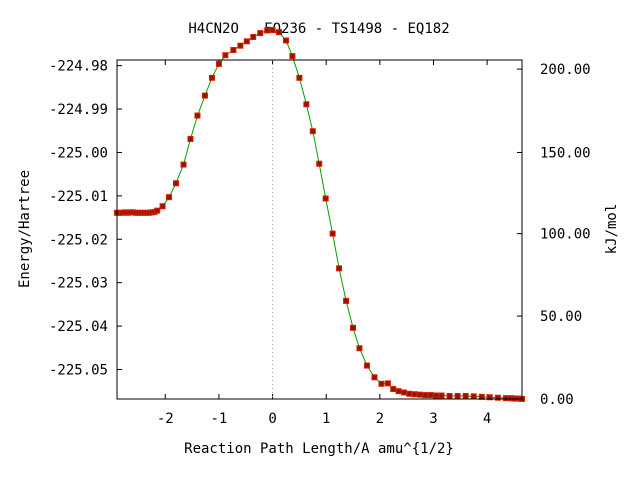  Describe the element at coordinates (78, 67) in the screenshot. I see `y-tick-label: -224.98` at that location.